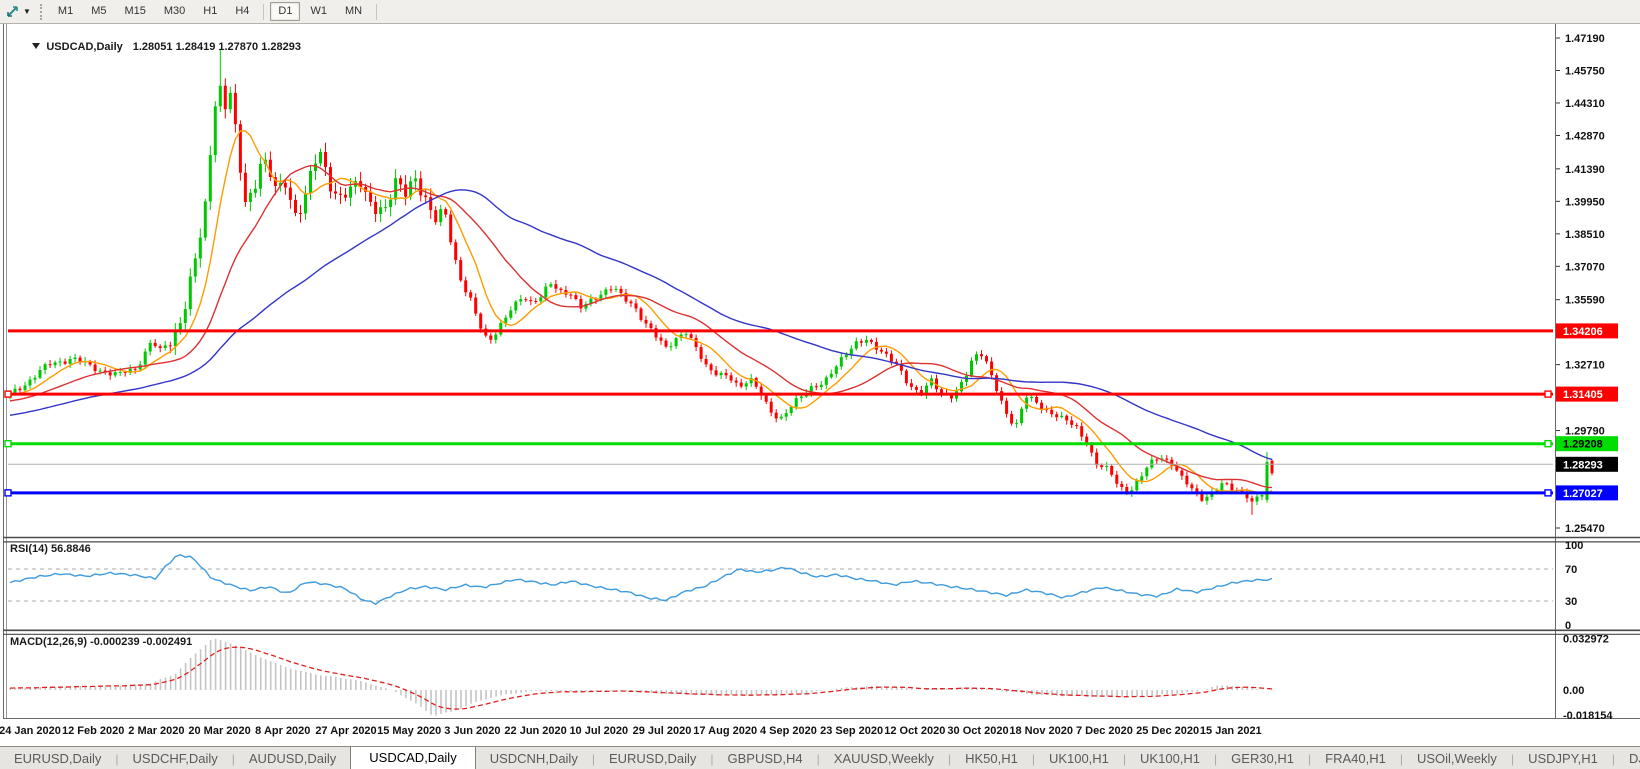 The image size is (1640, 769). Describe the element at coordinates (1041, 731) in the screenshot. I see `date-tick-label: 18 Nov 2020` at that location.